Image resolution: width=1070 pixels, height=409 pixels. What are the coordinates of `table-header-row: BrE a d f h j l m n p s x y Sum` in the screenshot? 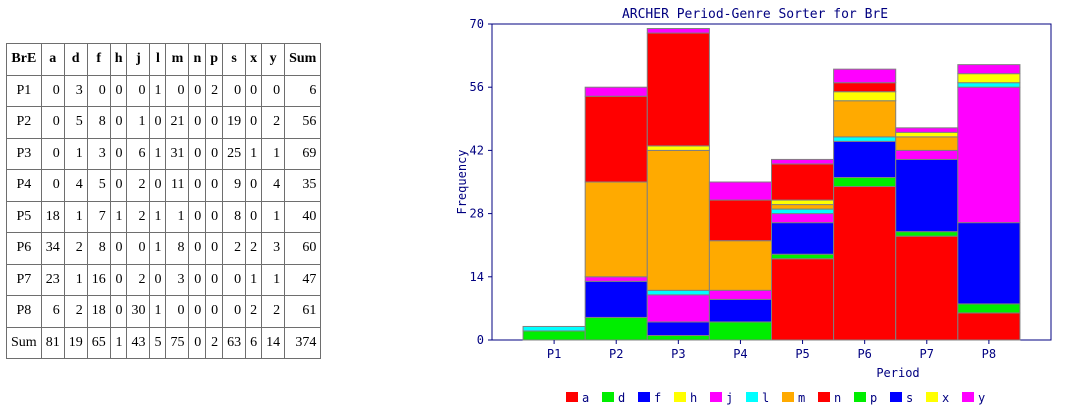 It's located at (164, 59).